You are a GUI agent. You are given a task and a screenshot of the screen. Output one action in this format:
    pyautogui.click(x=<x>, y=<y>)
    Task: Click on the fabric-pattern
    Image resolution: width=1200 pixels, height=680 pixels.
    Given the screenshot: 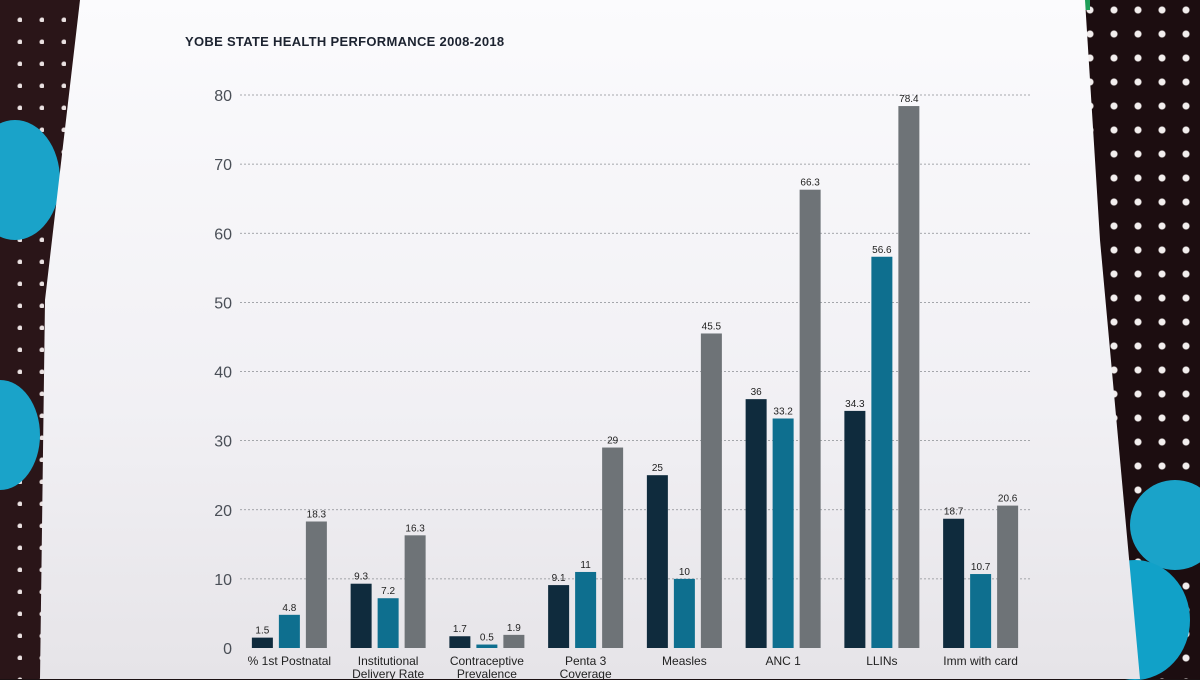 What is the action you would take?
    pyautogui.click(x=1165, y=525)
    